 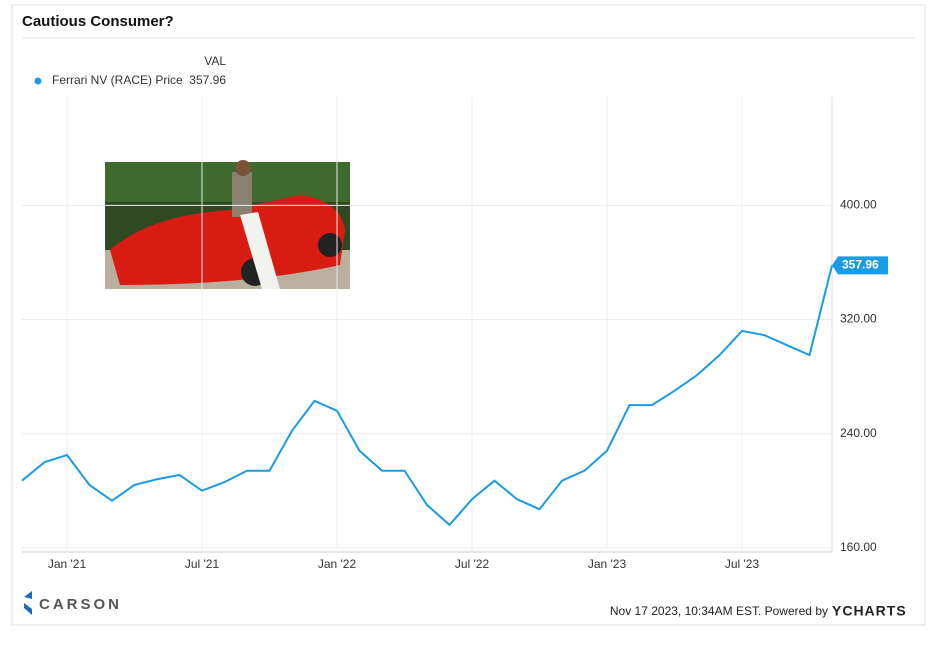 I want to click on x-tick-label: Jul '23, so click(x=742, y=564).